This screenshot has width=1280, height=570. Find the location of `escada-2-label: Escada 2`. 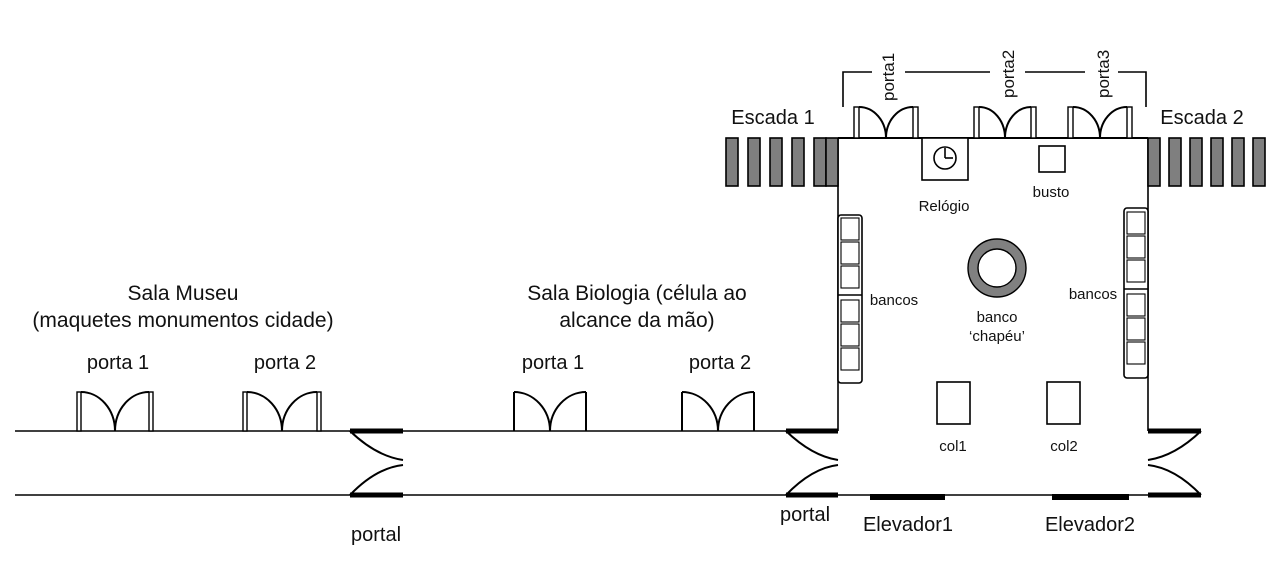

escada-2-label: Escada 2 is located at coordinates (1201, 118).